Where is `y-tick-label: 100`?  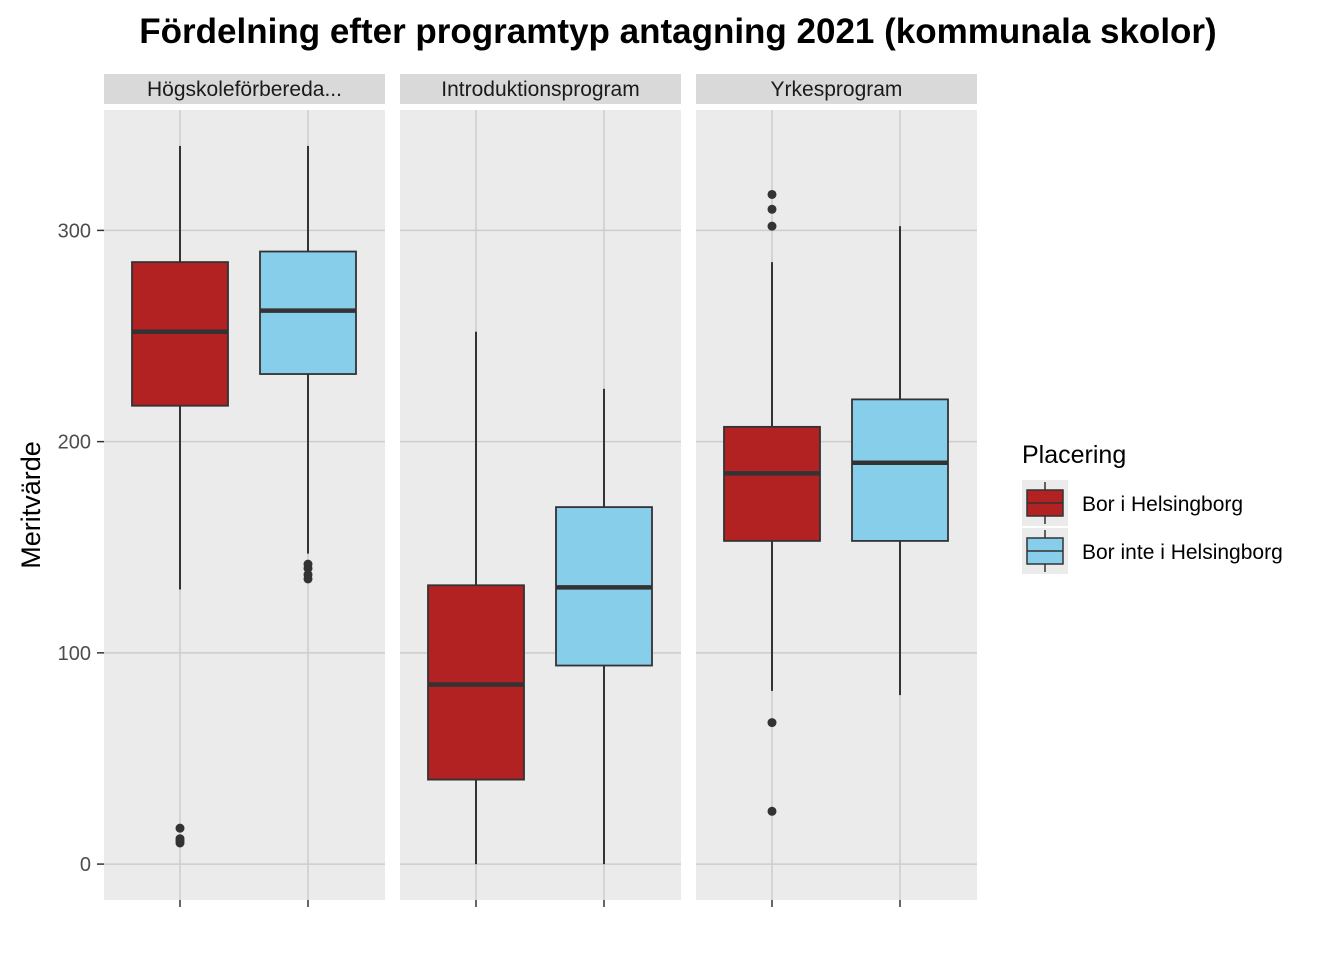
y-tick-label: 100 is located at coordinates (74, 654).